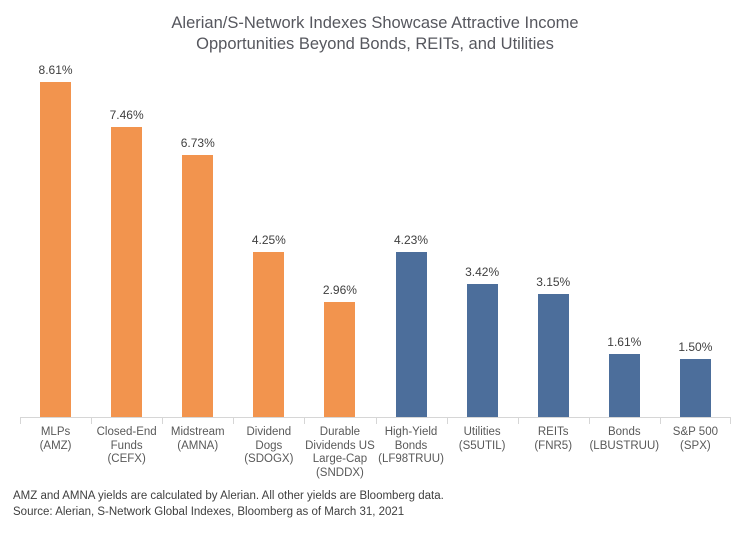  I want to click on category-label: MLPs (AMZ), so click(55, 439).